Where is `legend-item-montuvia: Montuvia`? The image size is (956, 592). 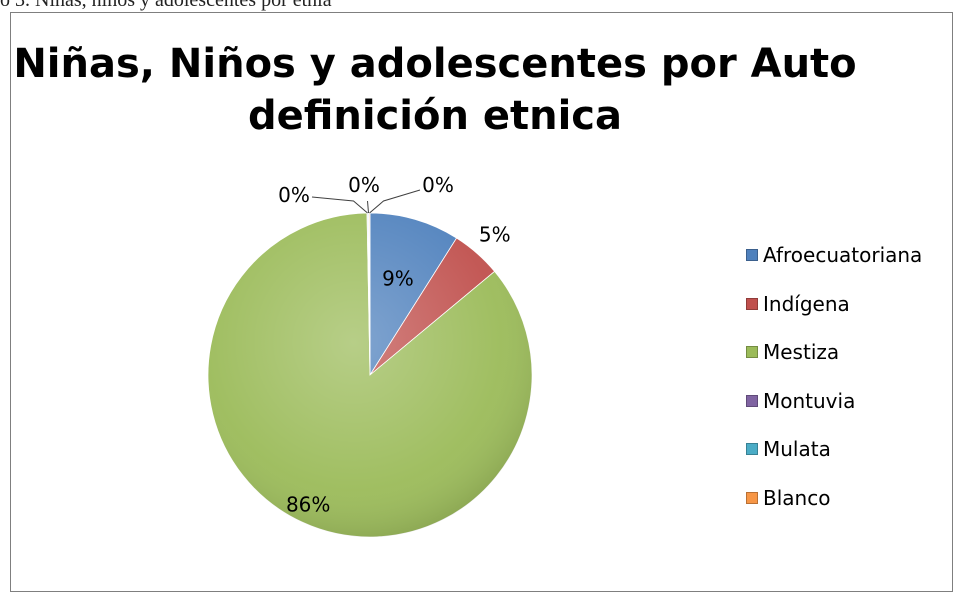 legend-item-montuvia: Montuvia is located at coordinates (834, 401).